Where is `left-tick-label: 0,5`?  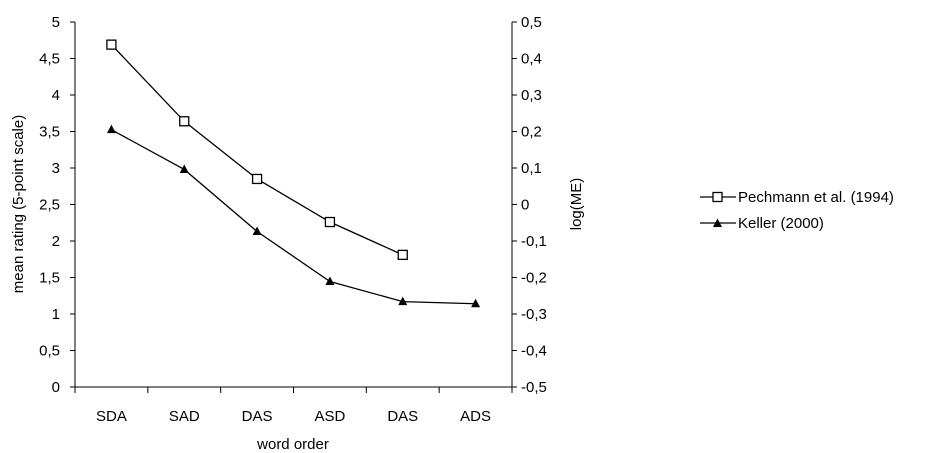
left-tick-label: 0,5 is located at coordinates (49, 351).